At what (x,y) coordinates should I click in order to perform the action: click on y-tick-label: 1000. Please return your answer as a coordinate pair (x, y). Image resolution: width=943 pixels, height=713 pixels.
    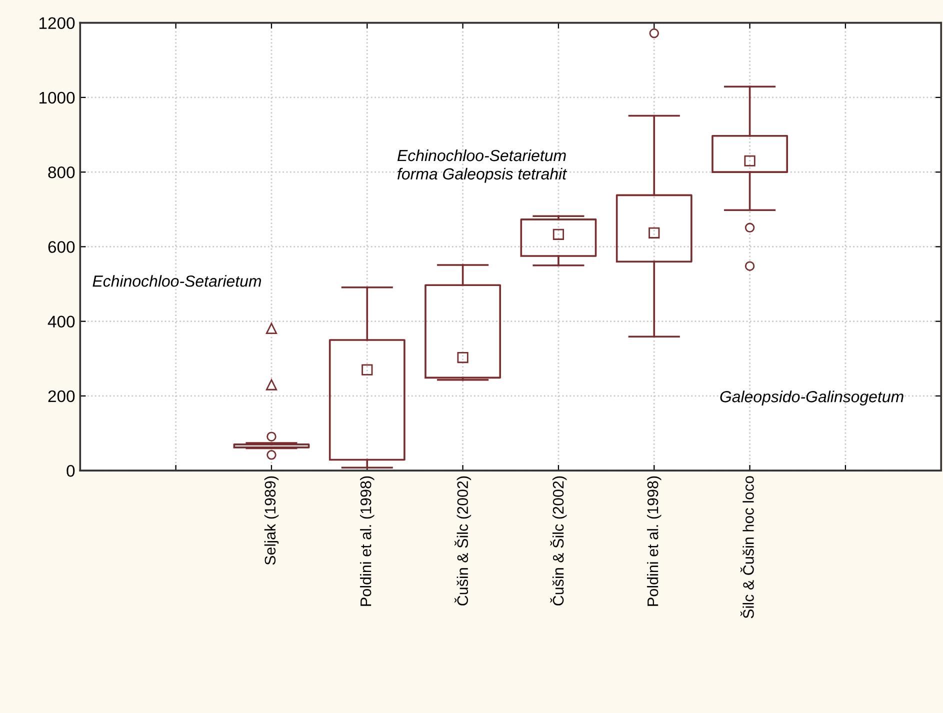
    Looking at the image, I should click on (57, 98).